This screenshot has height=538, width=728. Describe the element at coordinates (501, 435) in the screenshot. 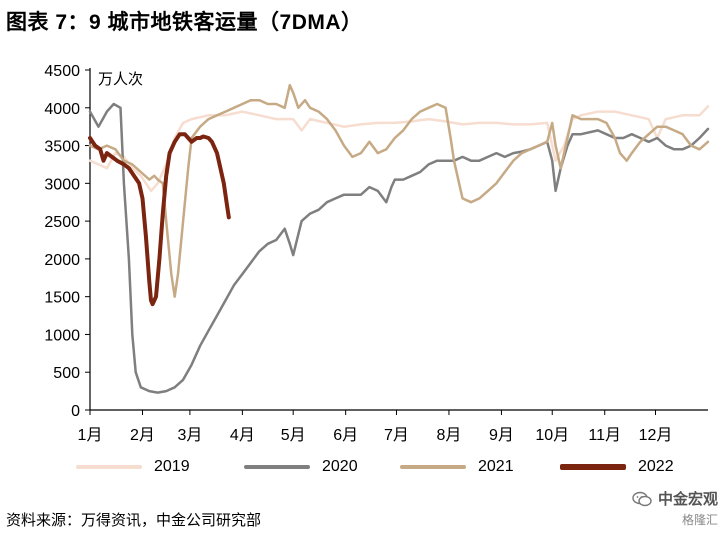

I see `x-tick-label: 9月` at that location.